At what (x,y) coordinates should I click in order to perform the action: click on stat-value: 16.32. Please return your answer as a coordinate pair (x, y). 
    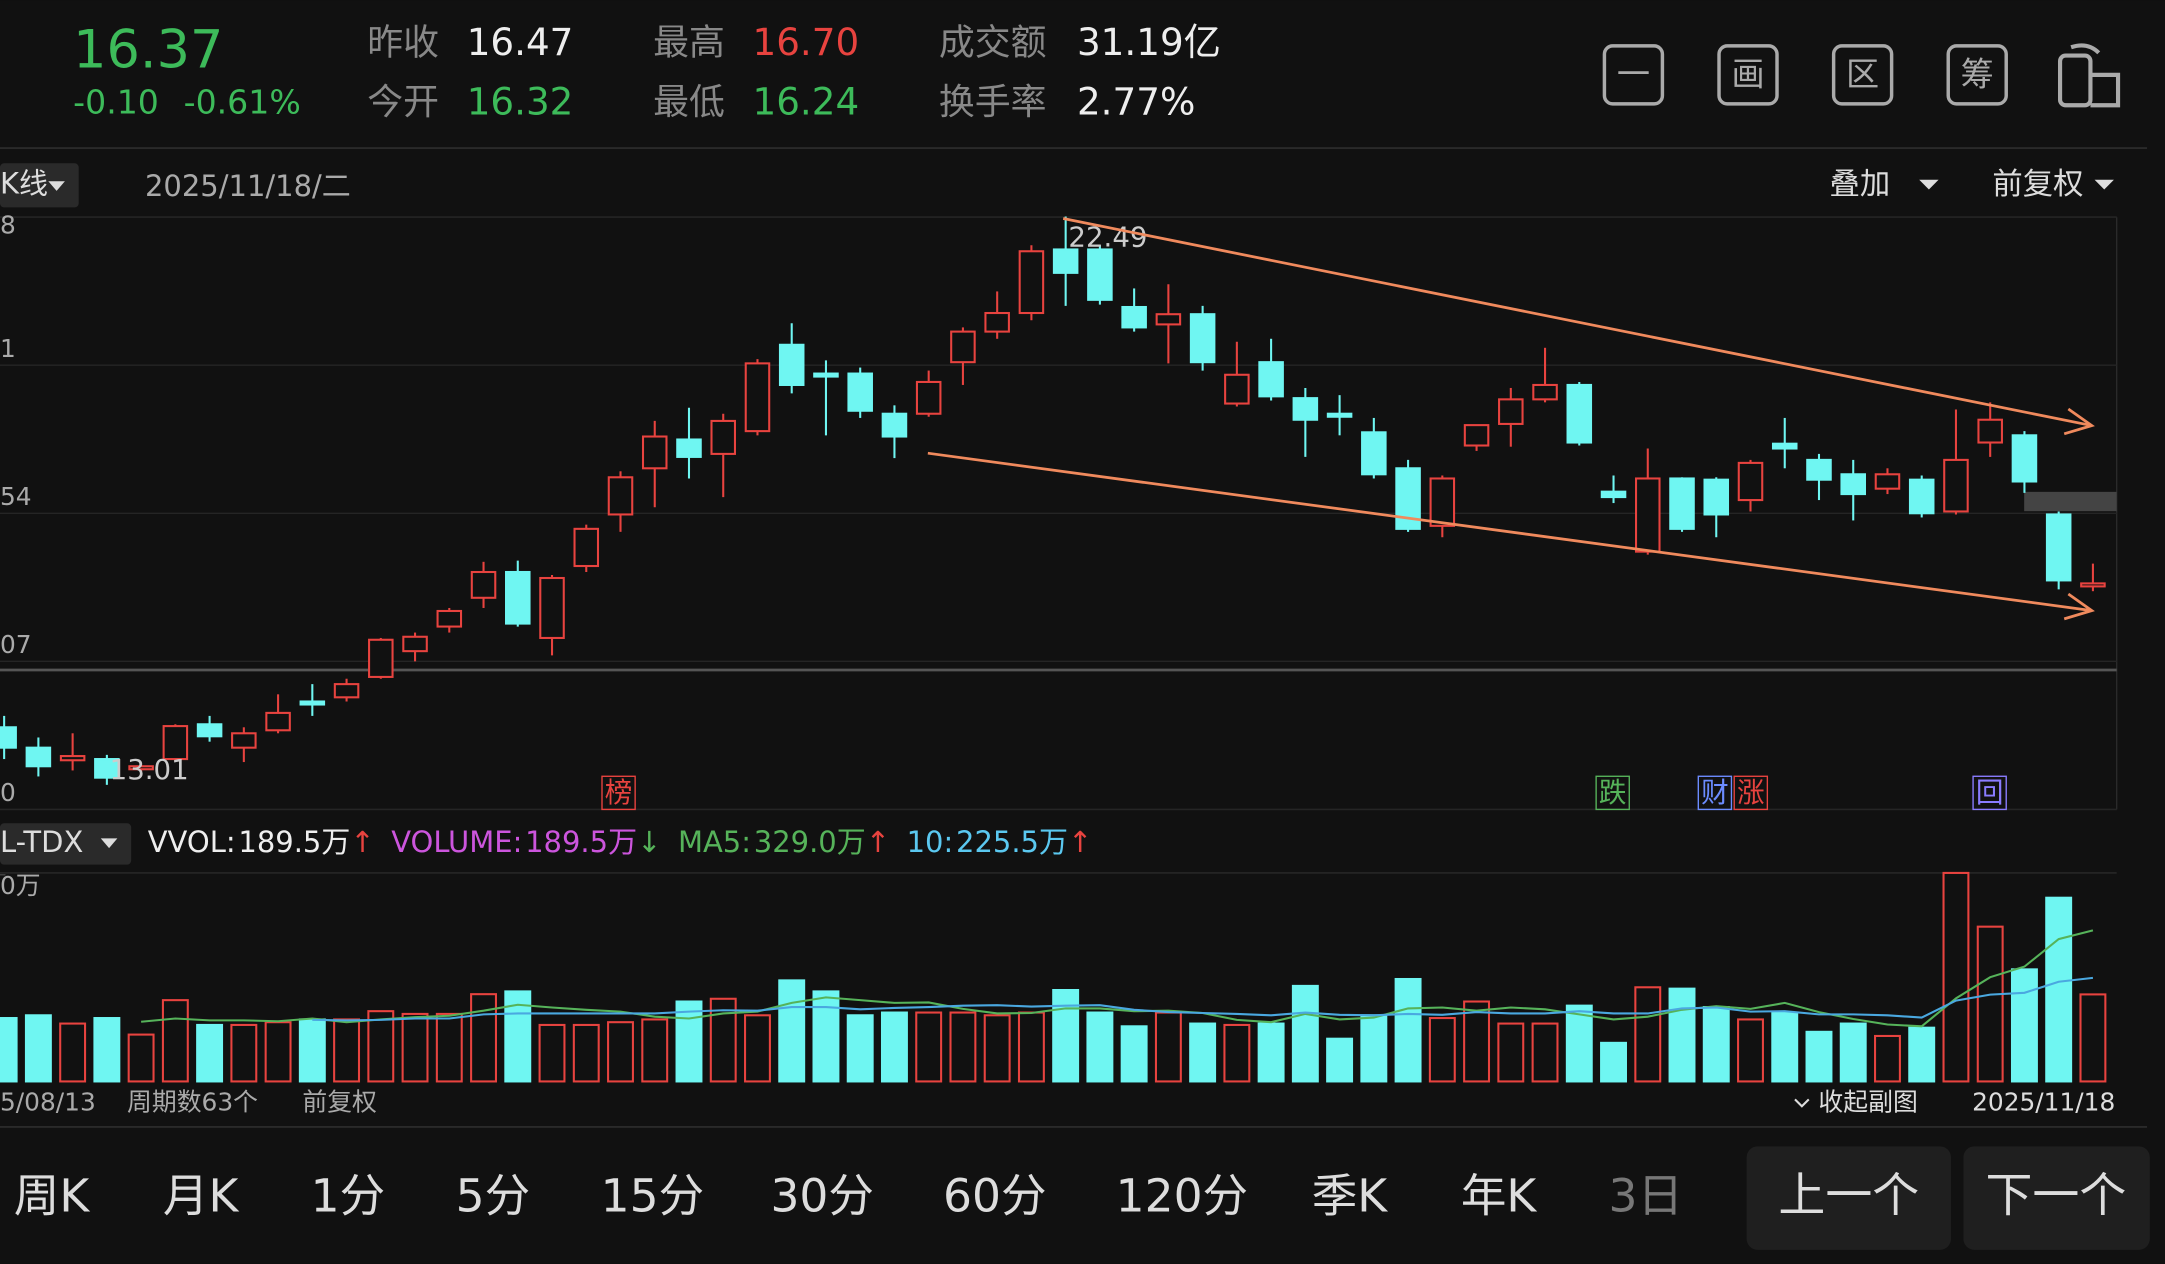
    Looking at the image, I should click on (520, 101).